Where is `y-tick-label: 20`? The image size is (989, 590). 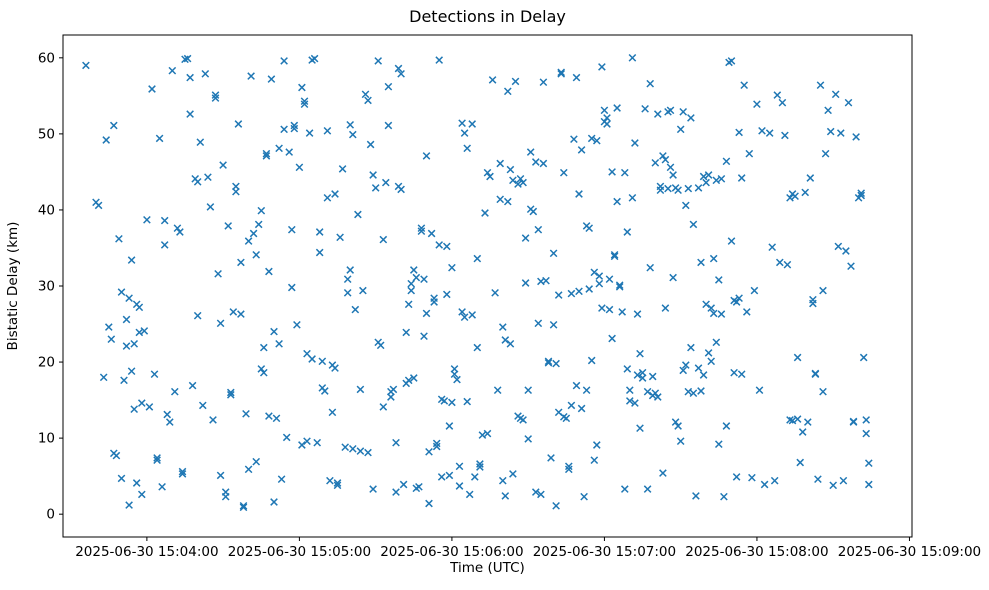
y-tick-label: 20 is located at coordinates (46, 363).